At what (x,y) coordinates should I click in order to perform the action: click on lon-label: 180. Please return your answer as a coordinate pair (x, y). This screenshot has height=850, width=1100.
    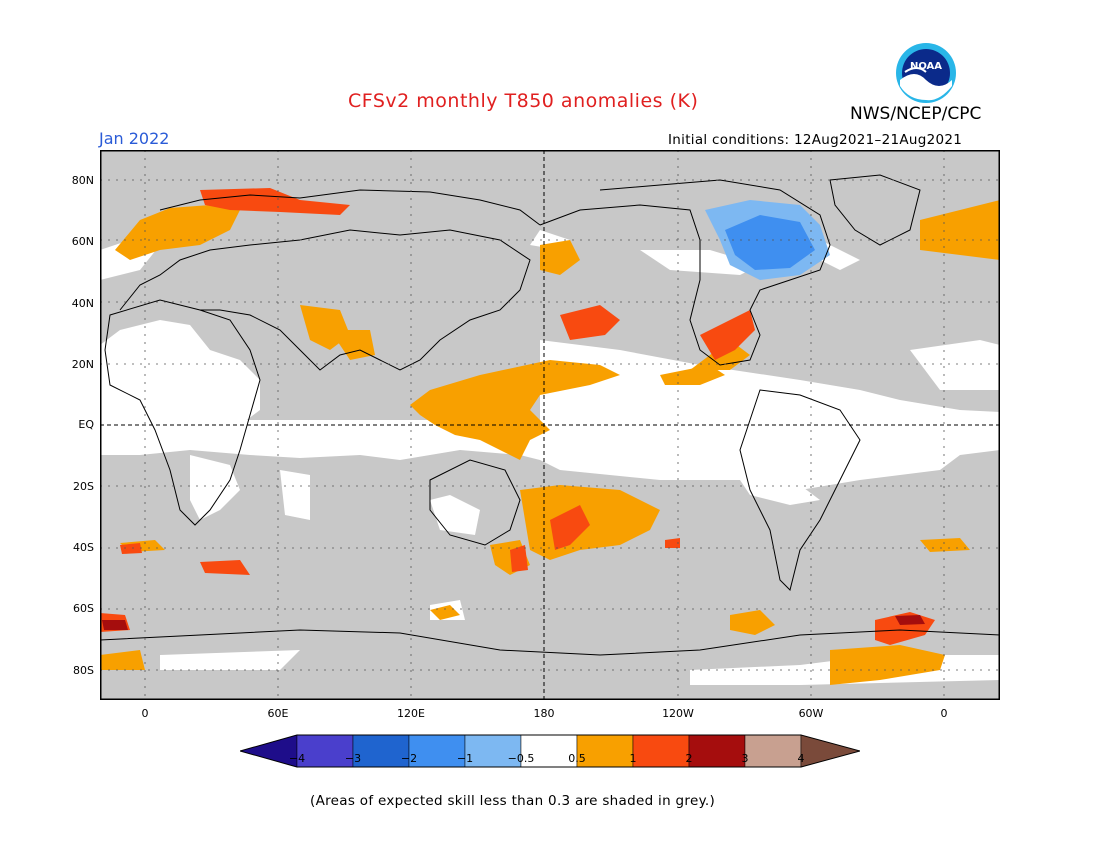
    Looking at the image, I should click on (544, 713).